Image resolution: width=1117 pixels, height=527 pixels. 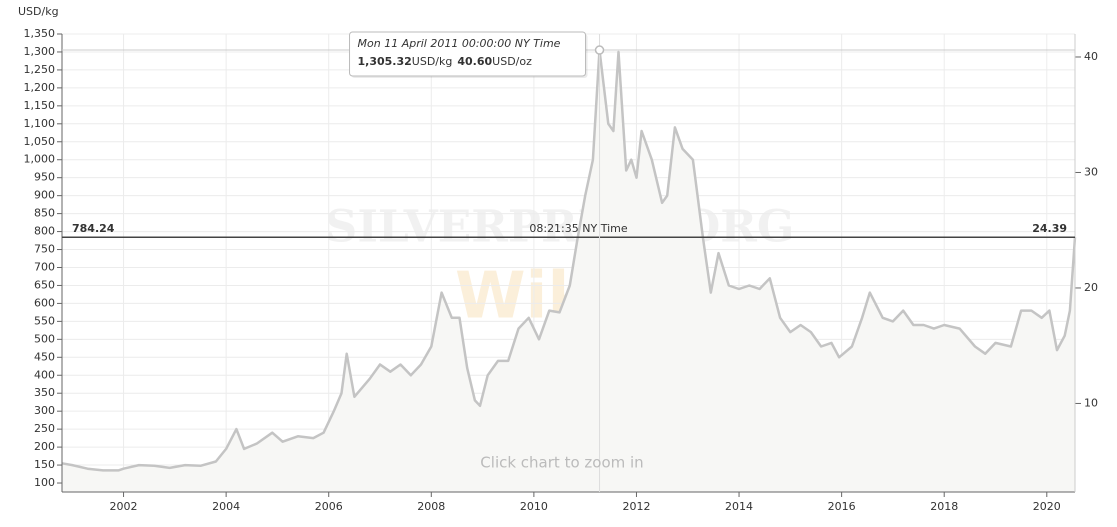 What do you see at coordinates (44, 266) in the screenshot?
I see `y-tick-label: 700` at bounding box center [44, 266].